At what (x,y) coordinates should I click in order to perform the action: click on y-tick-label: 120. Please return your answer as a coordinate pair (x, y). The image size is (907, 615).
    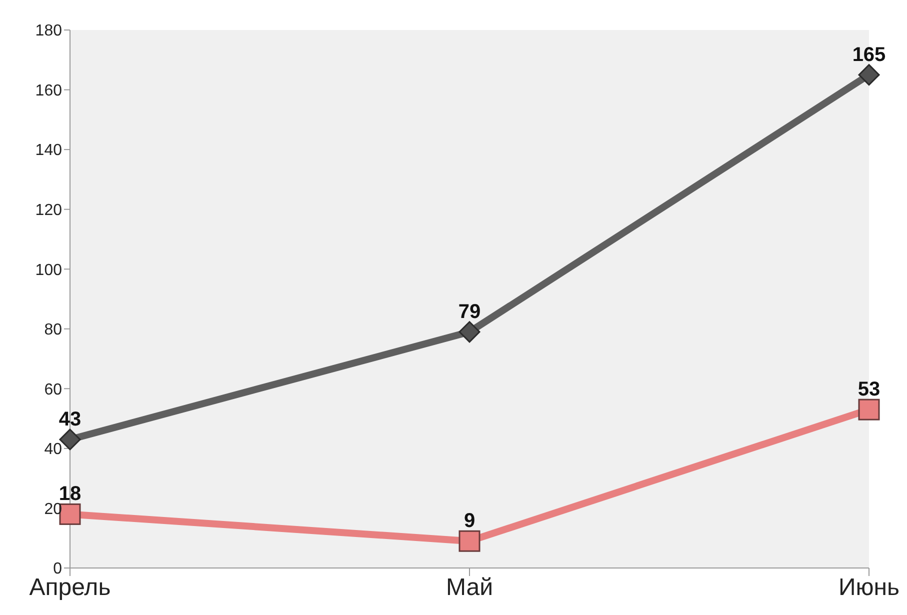
    Looking at the image, I should click on (48, 211).